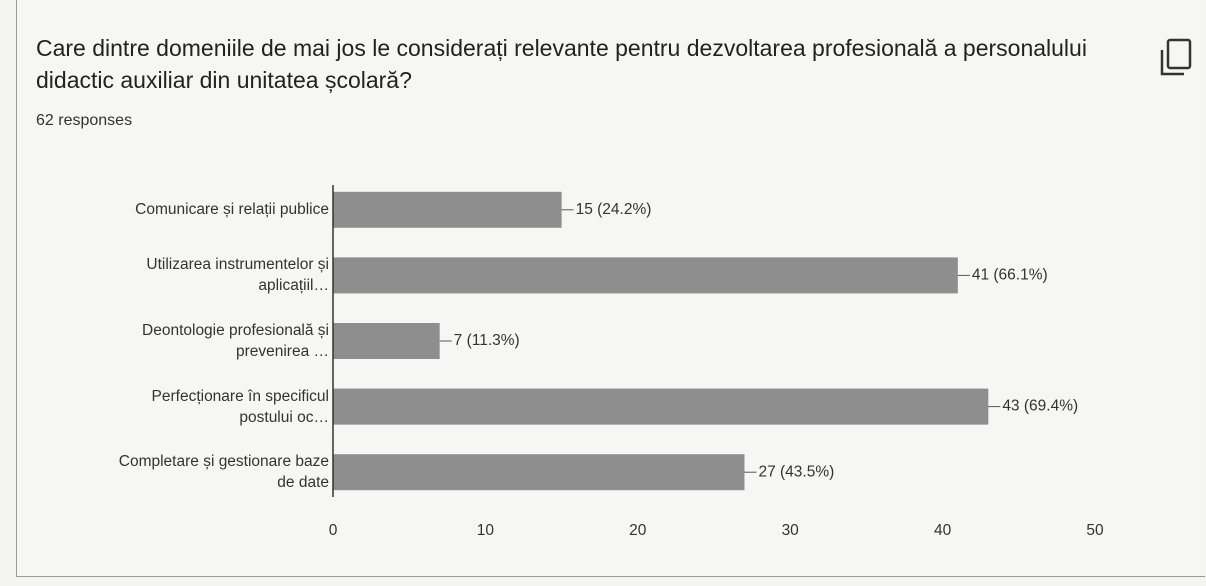  What do you see at coordinates (1176, 57) in the screenshot?
I see `copy-icon` at bounding box center [1176, 57].